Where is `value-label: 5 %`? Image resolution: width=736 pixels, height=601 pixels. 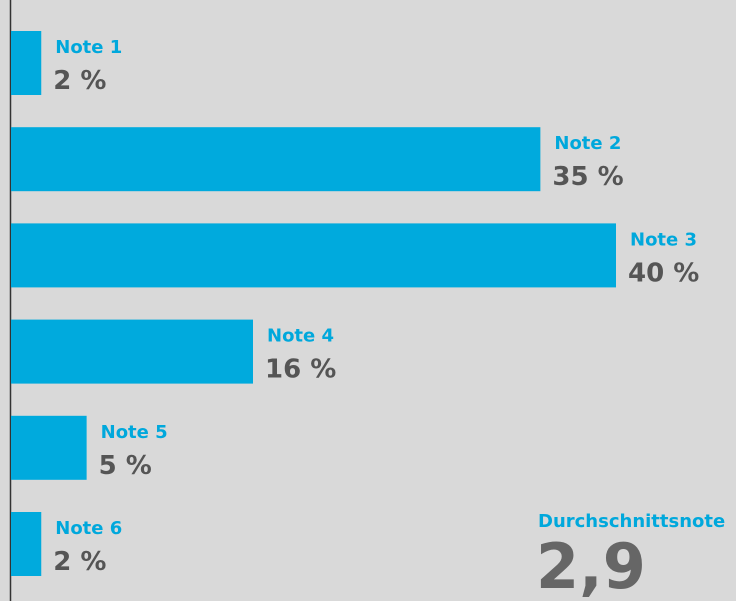
value-label: 5 % is located at coordinates (125, 466).